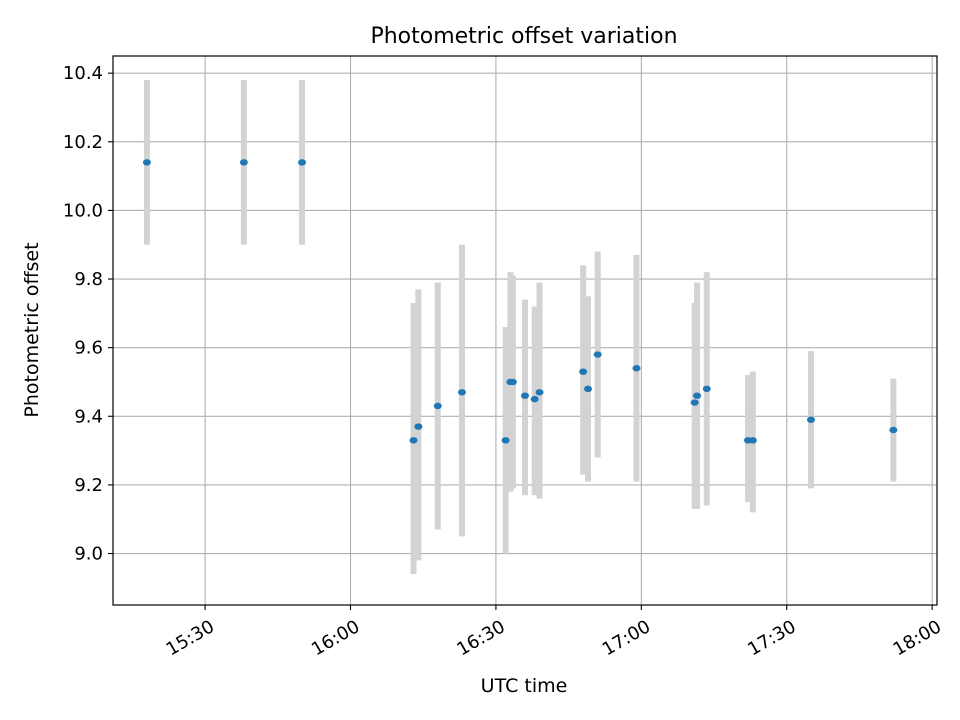  What do you see at coordinates (83, 210) in the screenshot?
I see `y-tick-label: 10.0` at bounding box center [83, 210].